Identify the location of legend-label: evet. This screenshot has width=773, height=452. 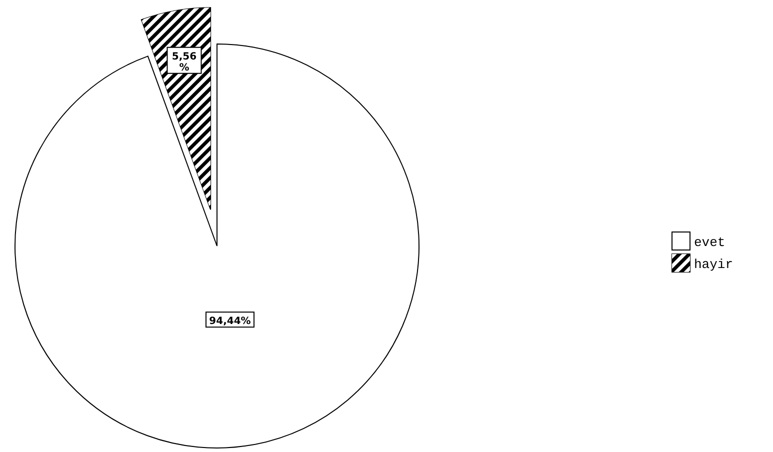
(710, 242).